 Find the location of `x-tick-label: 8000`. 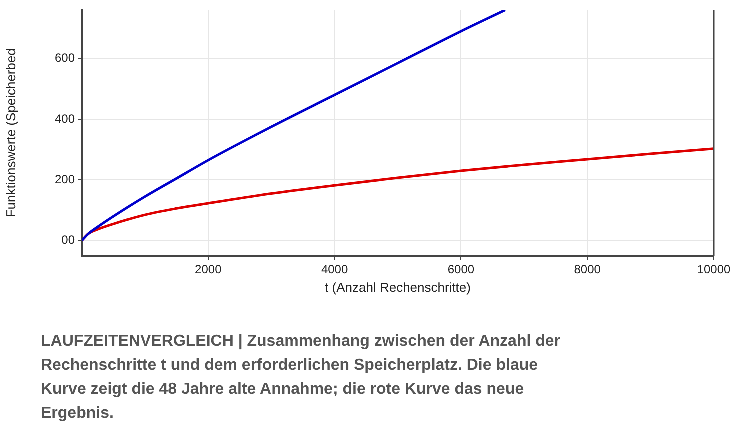

x-tick-label: 8000 is located at coordinates (588, 269).